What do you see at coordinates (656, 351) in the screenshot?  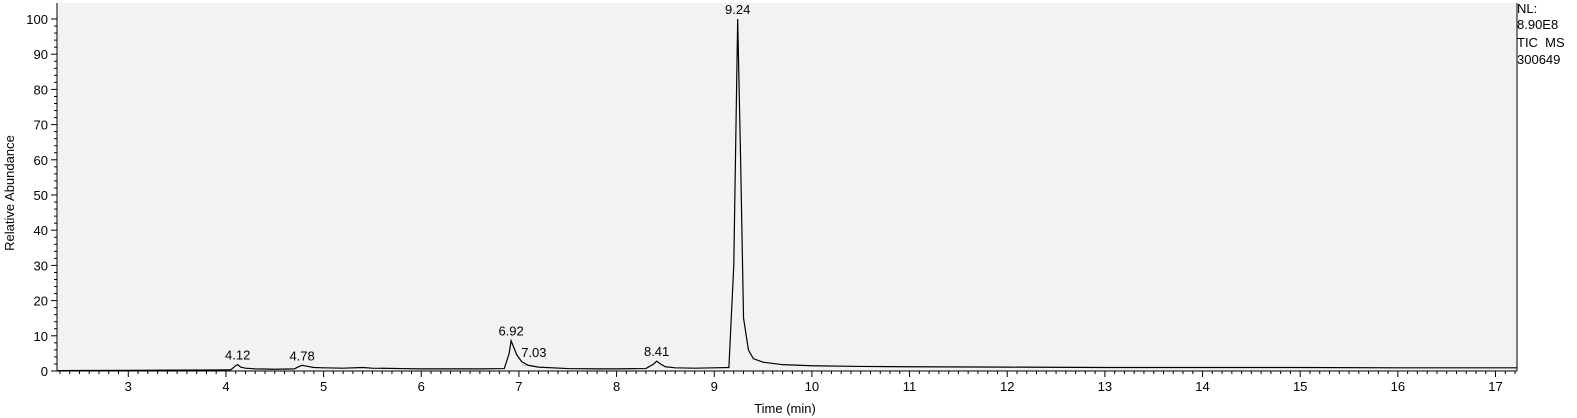 I see `peak-label: 8.41` at bounding box center [656, 351].